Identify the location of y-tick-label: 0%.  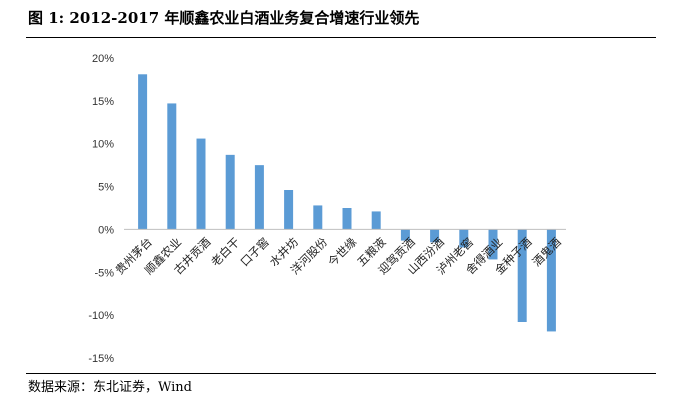
(106, 230).